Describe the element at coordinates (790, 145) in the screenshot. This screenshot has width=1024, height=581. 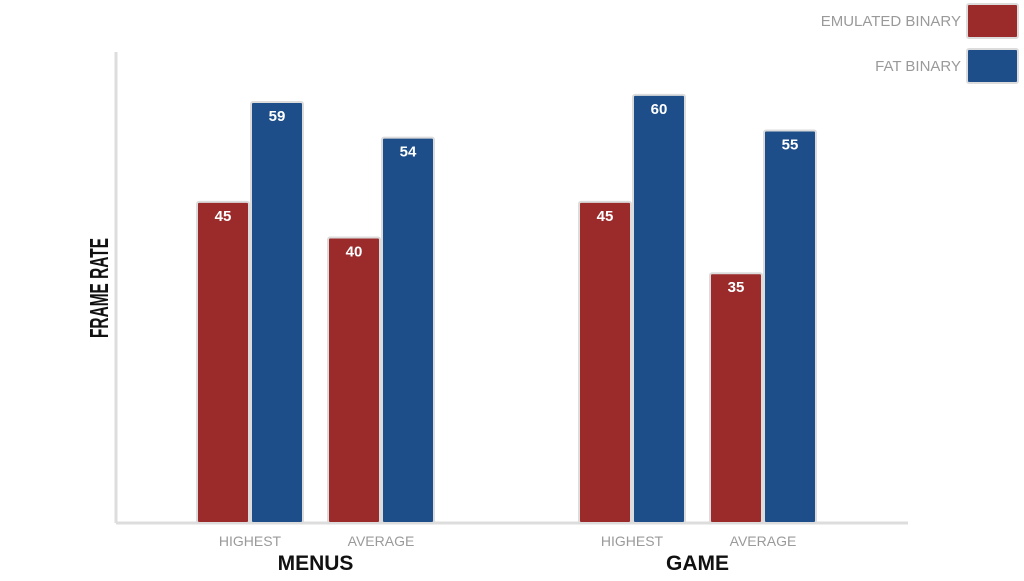
I see `data-label: 55` at that location.